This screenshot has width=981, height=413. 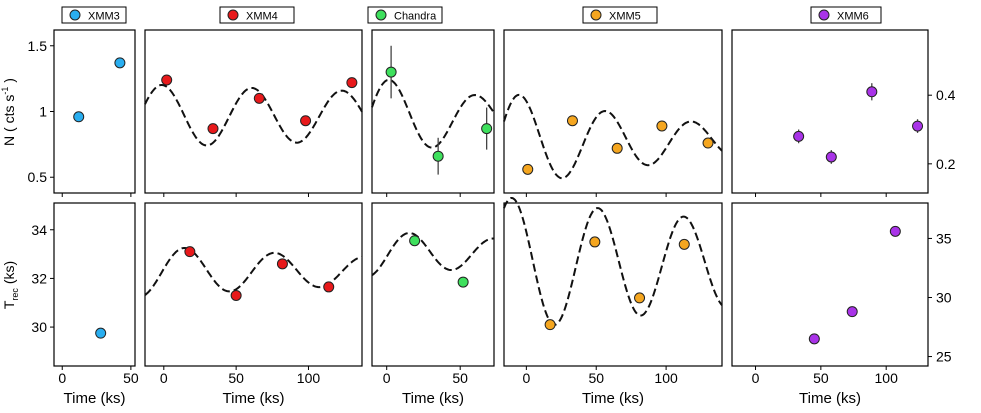 I want to click on legend-label: XMM6, so click(x=853, y=17).